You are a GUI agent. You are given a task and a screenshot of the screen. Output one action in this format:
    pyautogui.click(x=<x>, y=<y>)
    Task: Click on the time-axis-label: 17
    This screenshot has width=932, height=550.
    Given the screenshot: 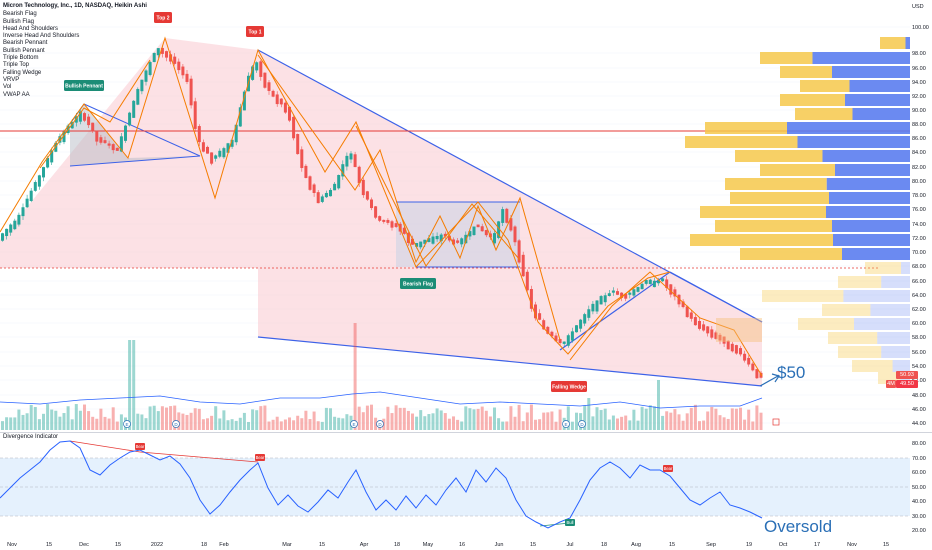 What is the action you would take?
    pyautogui.click(x=817, y=545)
    